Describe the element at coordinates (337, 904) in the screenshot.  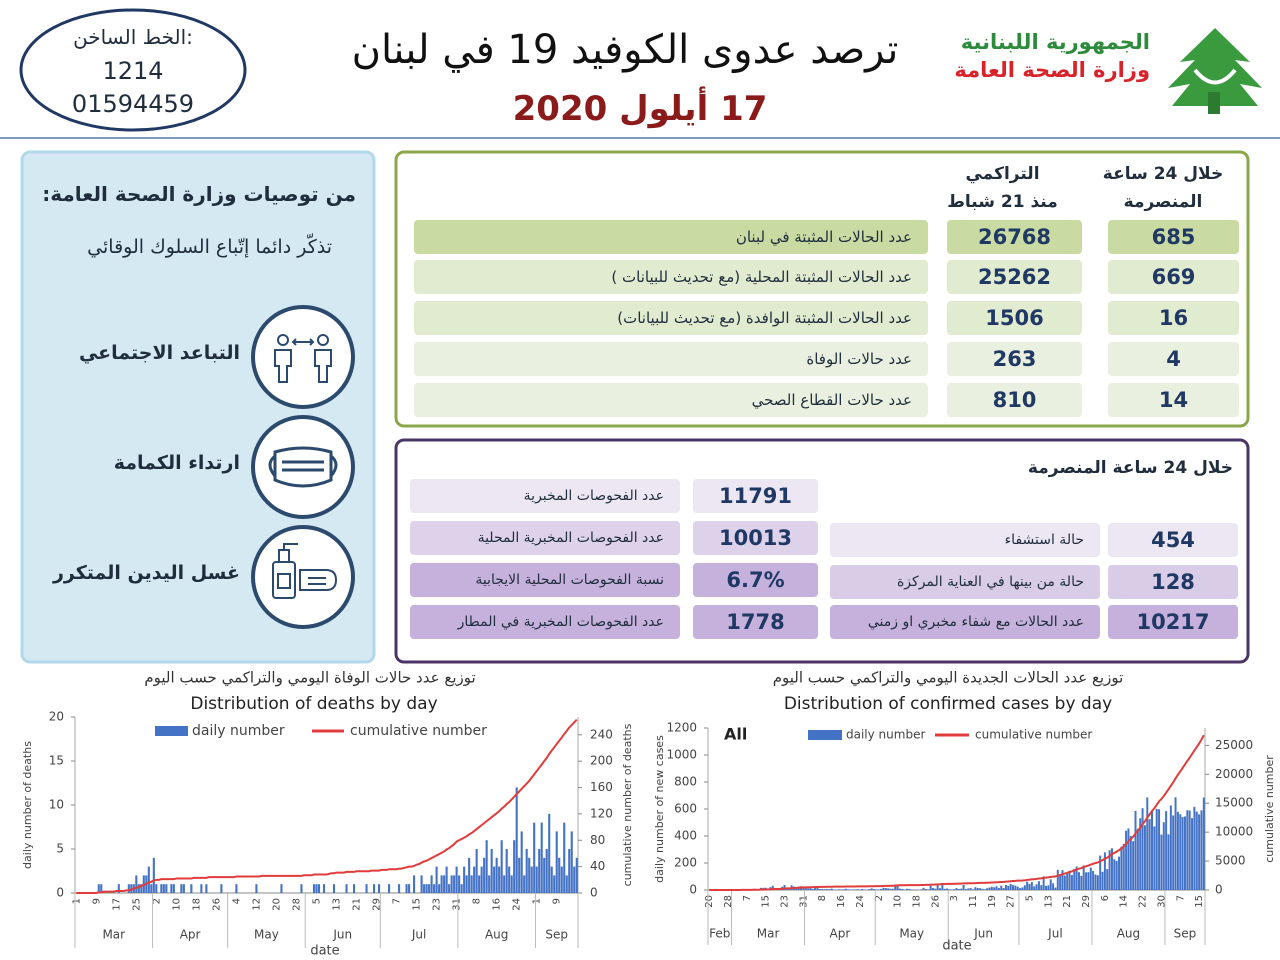
I see `x-tick-label: 13` at that location.